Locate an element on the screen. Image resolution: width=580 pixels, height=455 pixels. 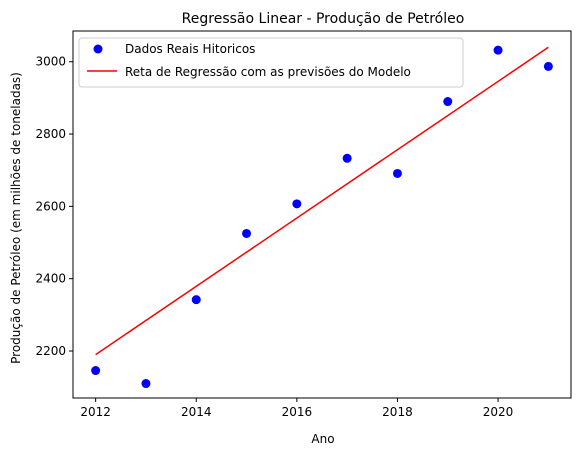
x-tick-label: 2014 is located at coordinates (196, 412).